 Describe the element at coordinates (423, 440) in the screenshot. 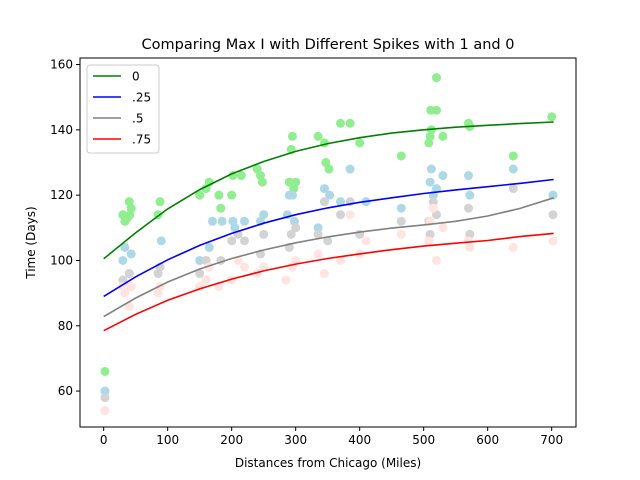

I see `x-tick-label: 500` at that location.